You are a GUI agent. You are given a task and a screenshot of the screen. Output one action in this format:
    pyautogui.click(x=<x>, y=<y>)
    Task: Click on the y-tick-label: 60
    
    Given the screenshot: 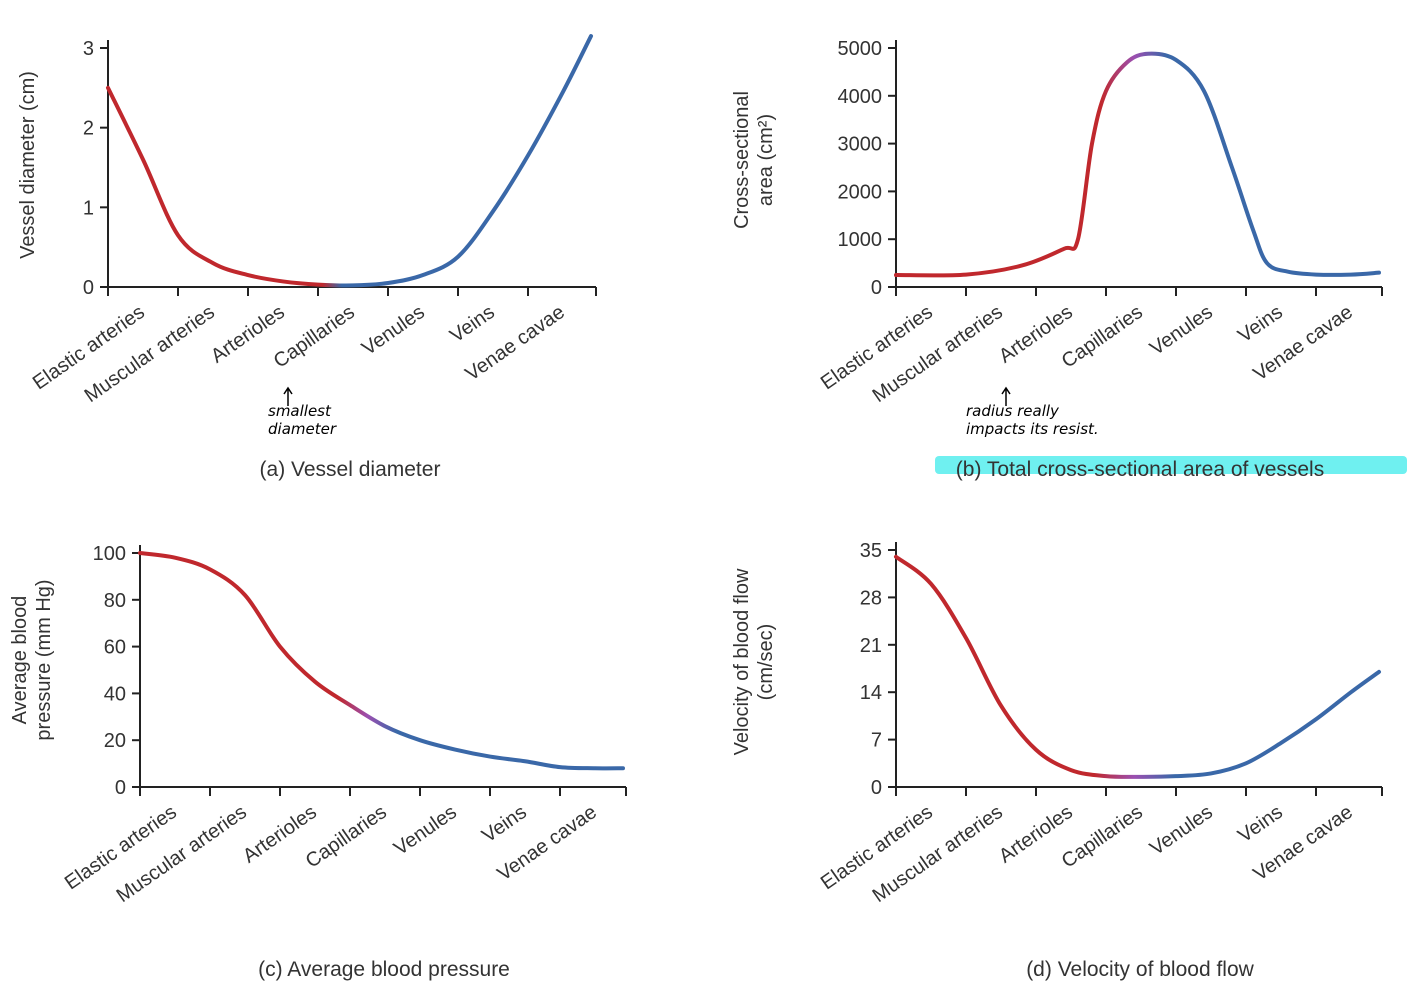 What is the action you would take?
    pyautogui.click(x=115, y=648)
    